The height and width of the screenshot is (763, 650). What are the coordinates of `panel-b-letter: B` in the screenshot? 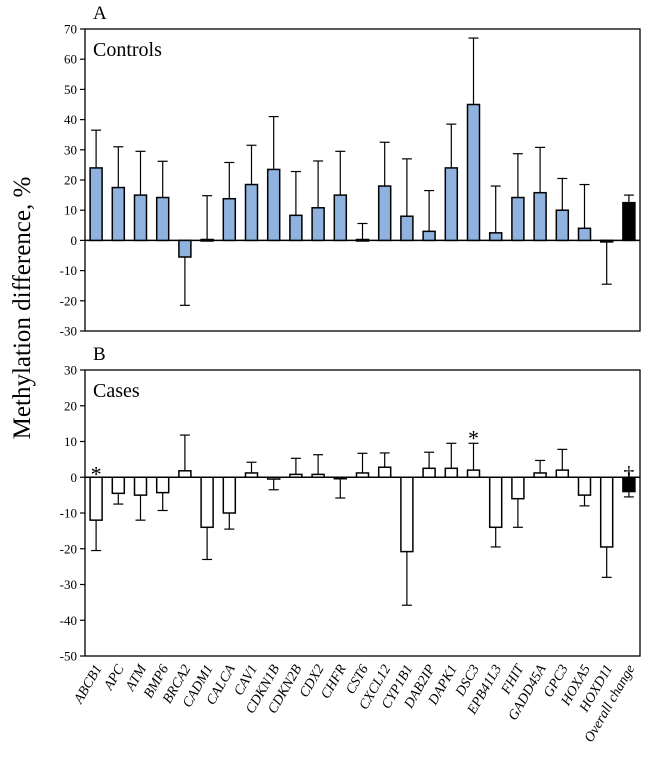 It's located at (99, 354).